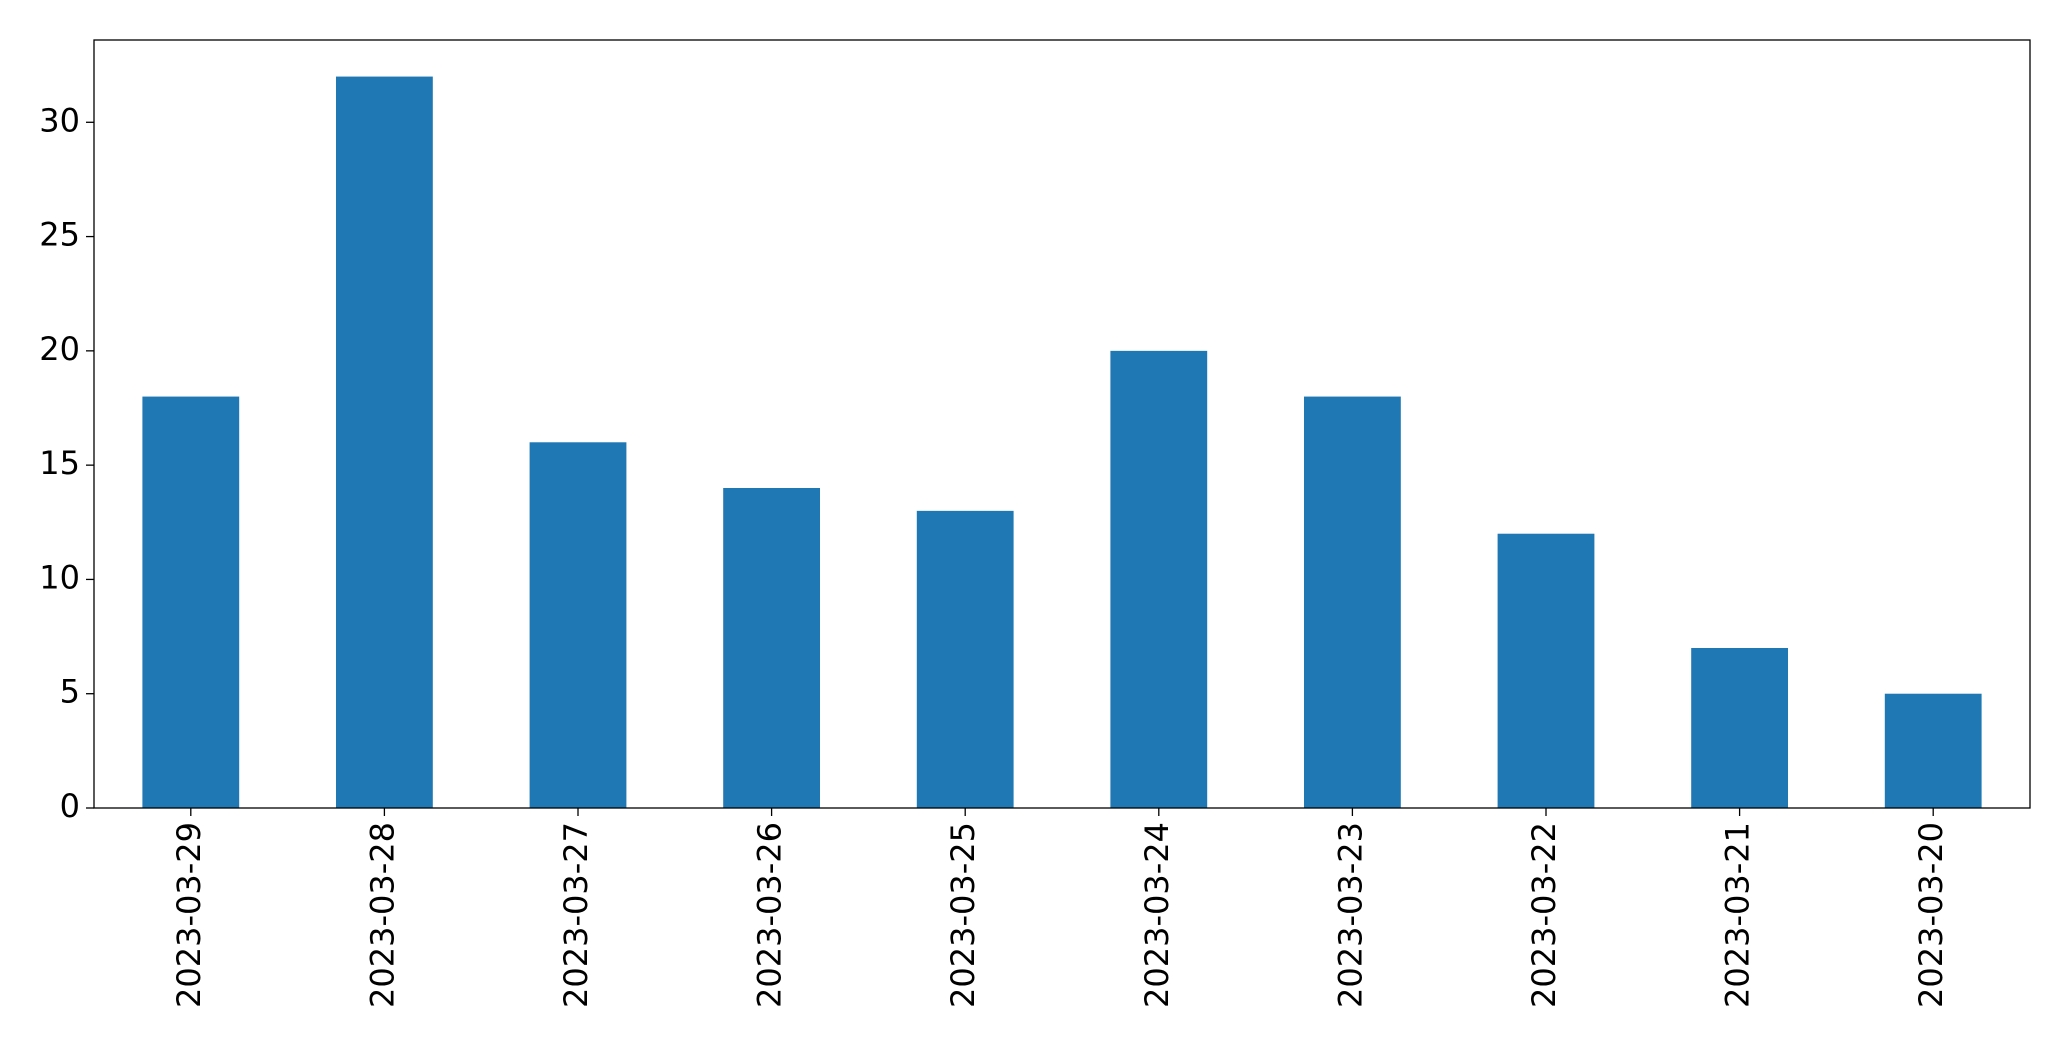 Image resolution: width=2071 pixels, height=1061 pixels. What do you see at coordinates (770, 915) in the screenshot?
I see `x-tick-label: 2023-03-26` at bounding box center [770, 915].